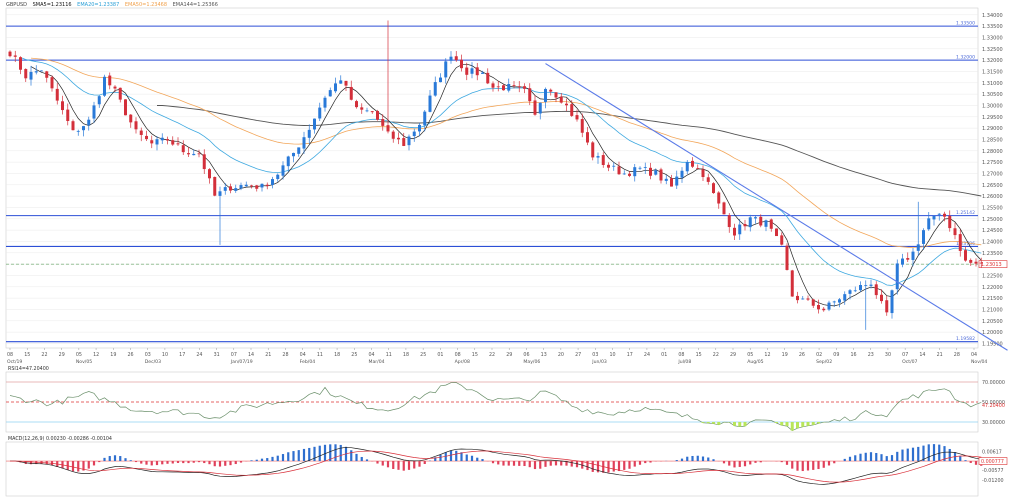 This screenshot has width=1024, height=504. Describe the element at coordinates (613, 355) in the screenshot. I see `date-tick-day: 10` at that location.